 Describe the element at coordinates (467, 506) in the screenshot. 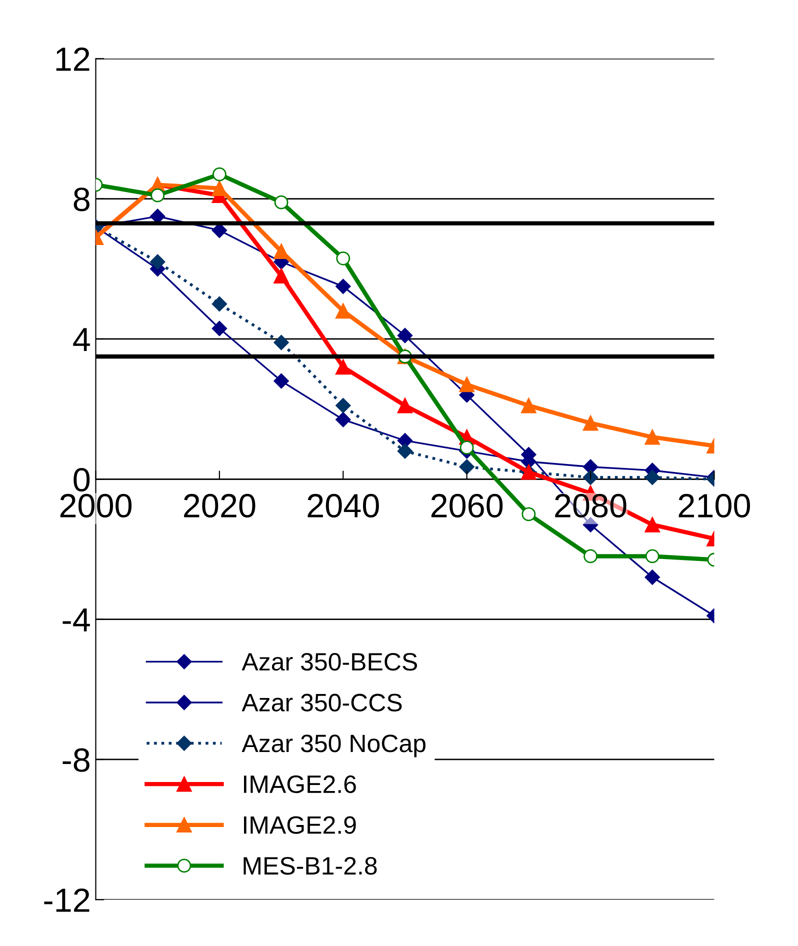

I see `x-tick-label: 2060` at that location.